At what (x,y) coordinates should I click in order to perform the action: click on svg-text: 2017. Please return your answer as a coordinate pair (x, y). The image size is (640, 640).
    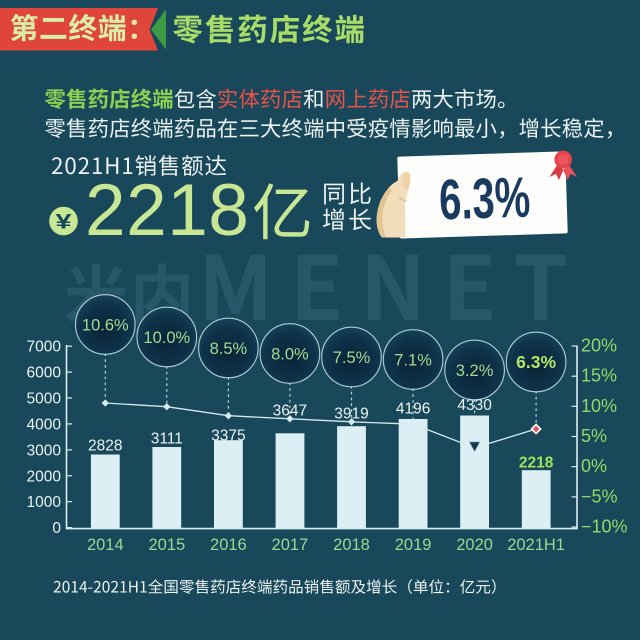
    Looking at the image, I should click on (290, 545).